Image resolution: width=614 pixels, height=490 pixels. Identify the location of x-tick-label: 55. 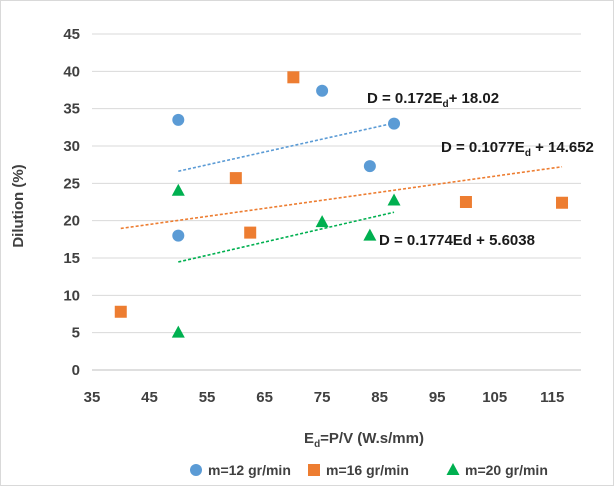
(207, 397).